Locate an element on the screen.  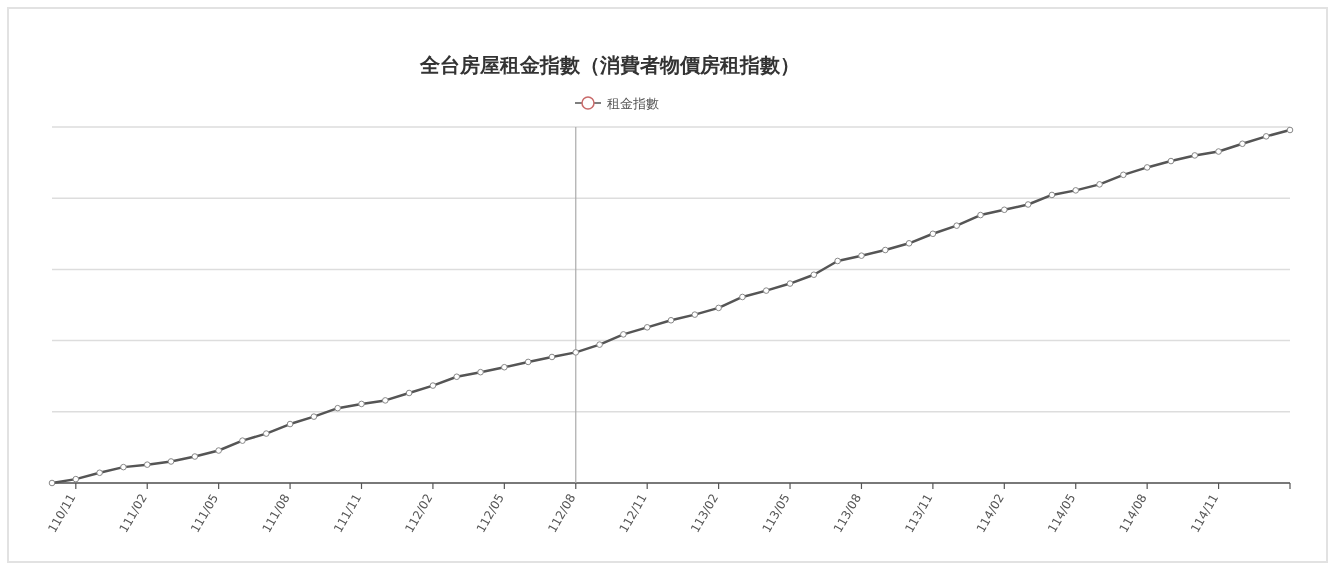
chart-title: 全台房屋租金指數（消費者物價房租指數） is located at coordinates (609, 65).